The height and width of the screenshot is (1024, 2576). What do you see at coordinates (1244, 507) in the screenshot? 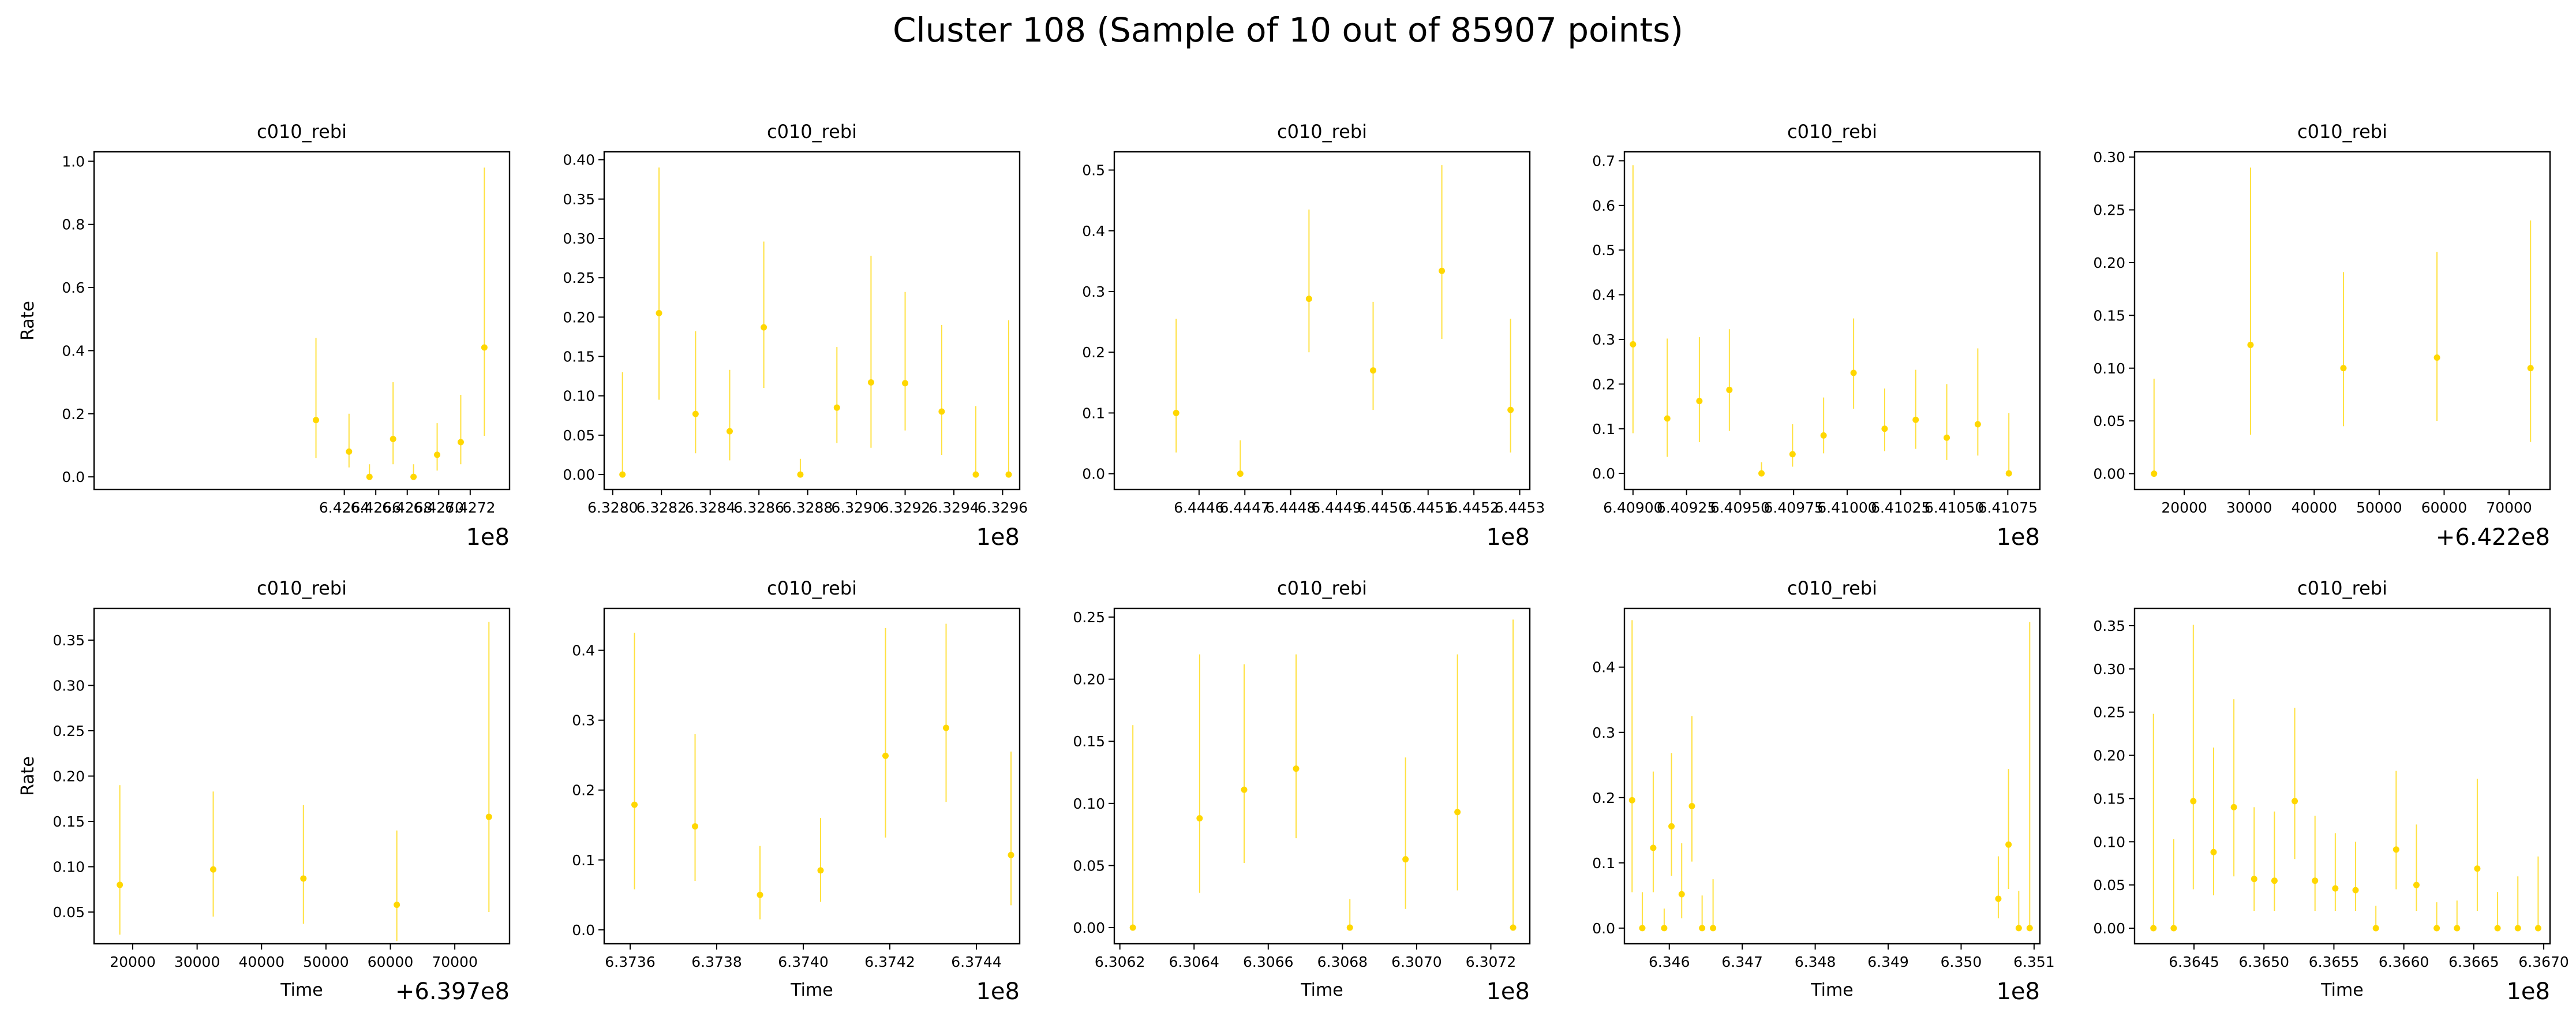
I see `x-tick-label: 6.4447` at bounding box center [1244, 507].